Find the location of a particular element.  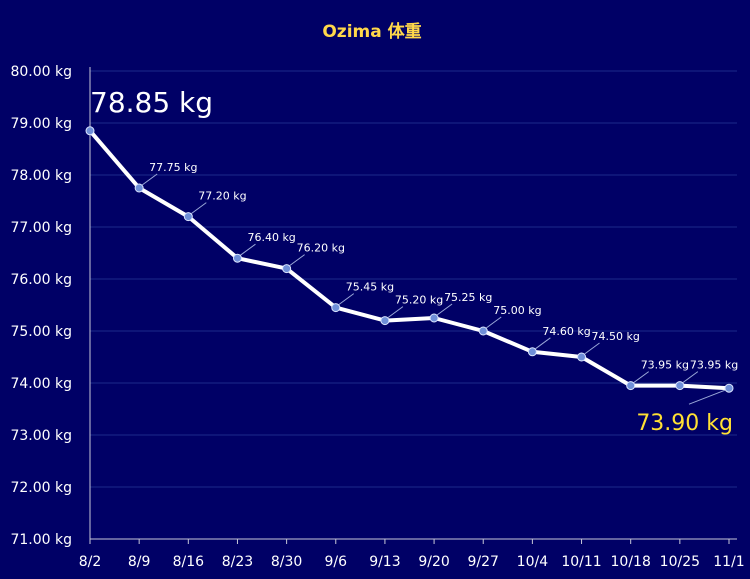

data-label: 75.25 kg is located at coordinates (468, 297).